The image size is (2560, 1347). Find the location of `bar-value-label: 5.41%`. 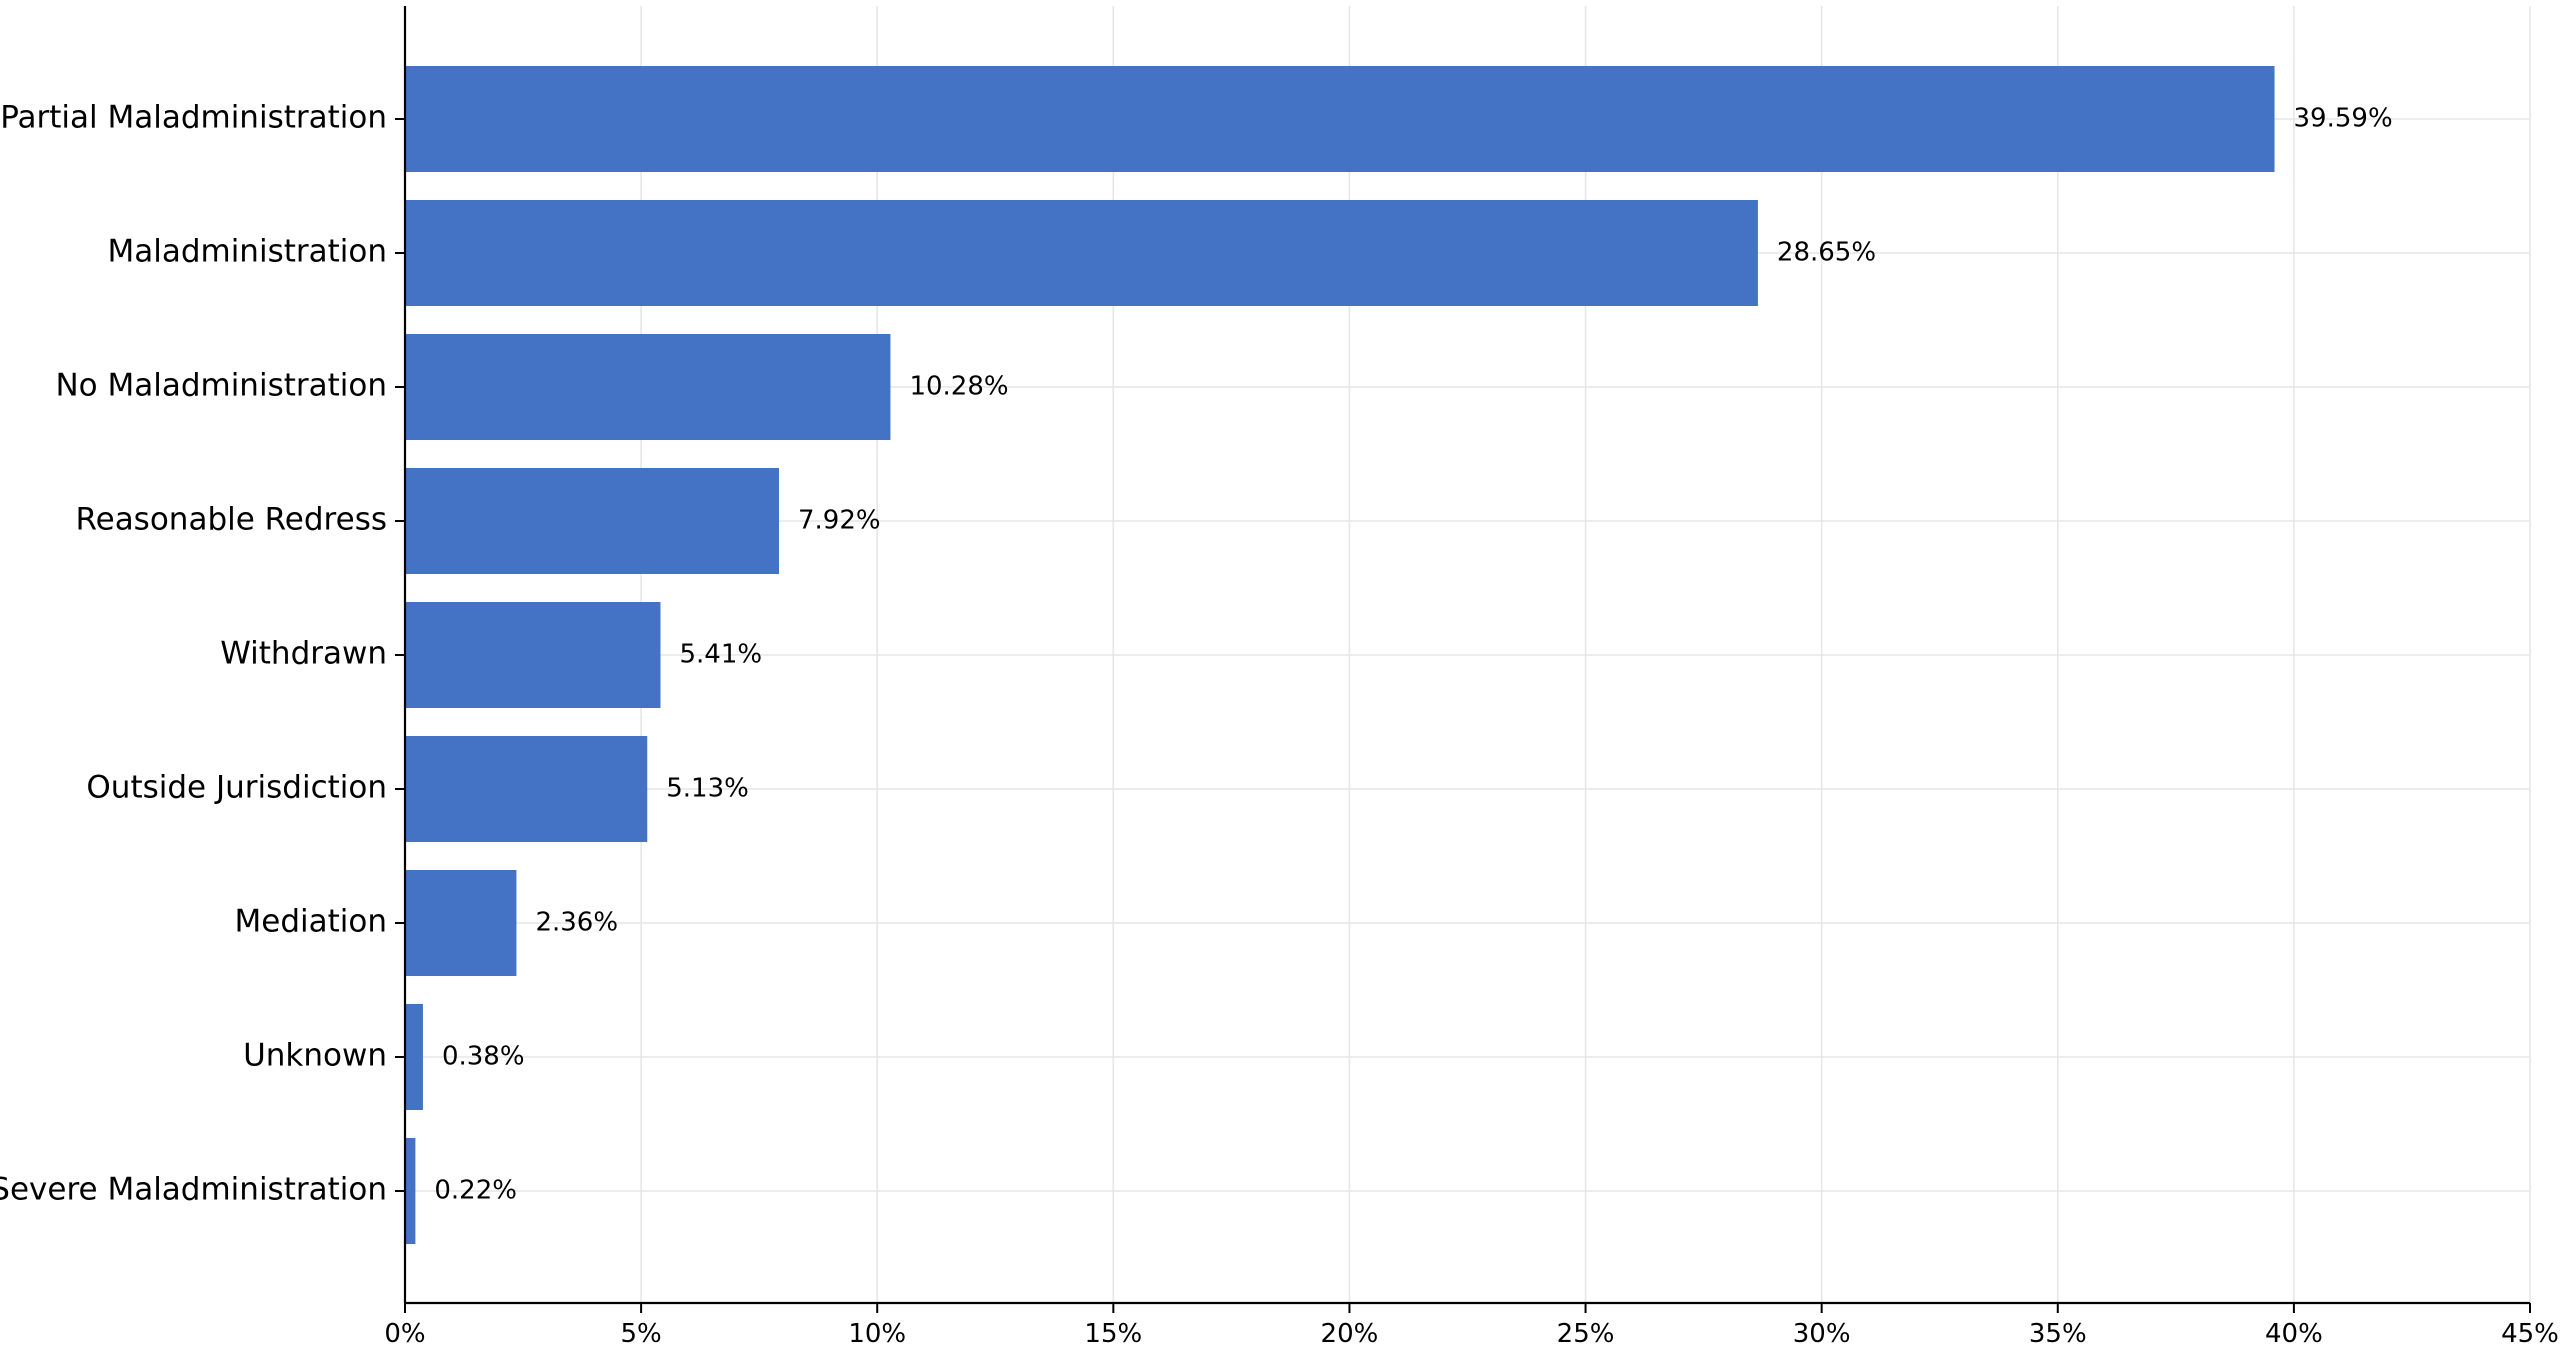

bar-value-label: 5.41% is located at coordinates (720, 655).